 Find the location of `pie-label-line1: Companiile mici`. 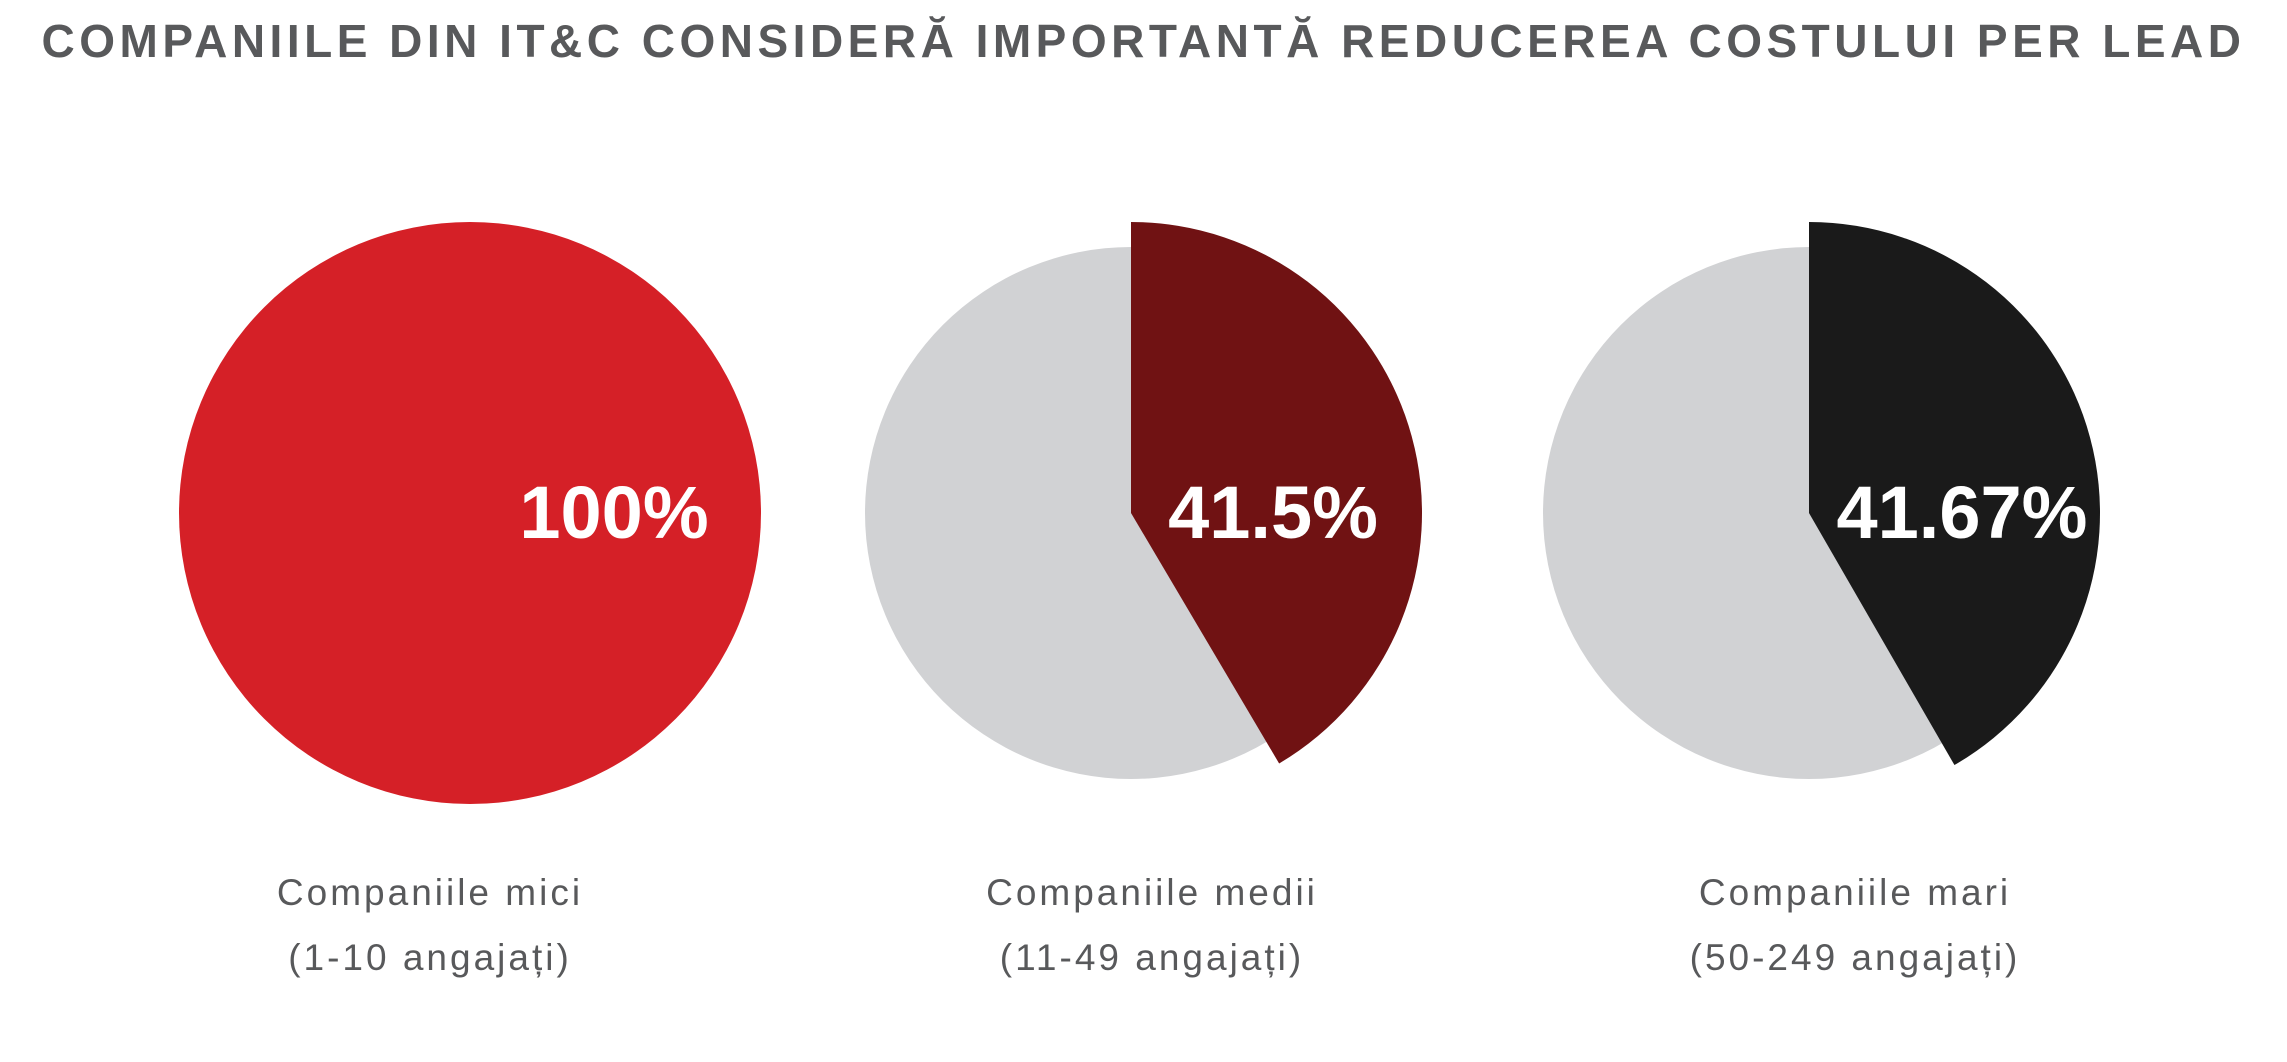

pie-label-line1: Companiile mici is located at coordinates (430, 892).